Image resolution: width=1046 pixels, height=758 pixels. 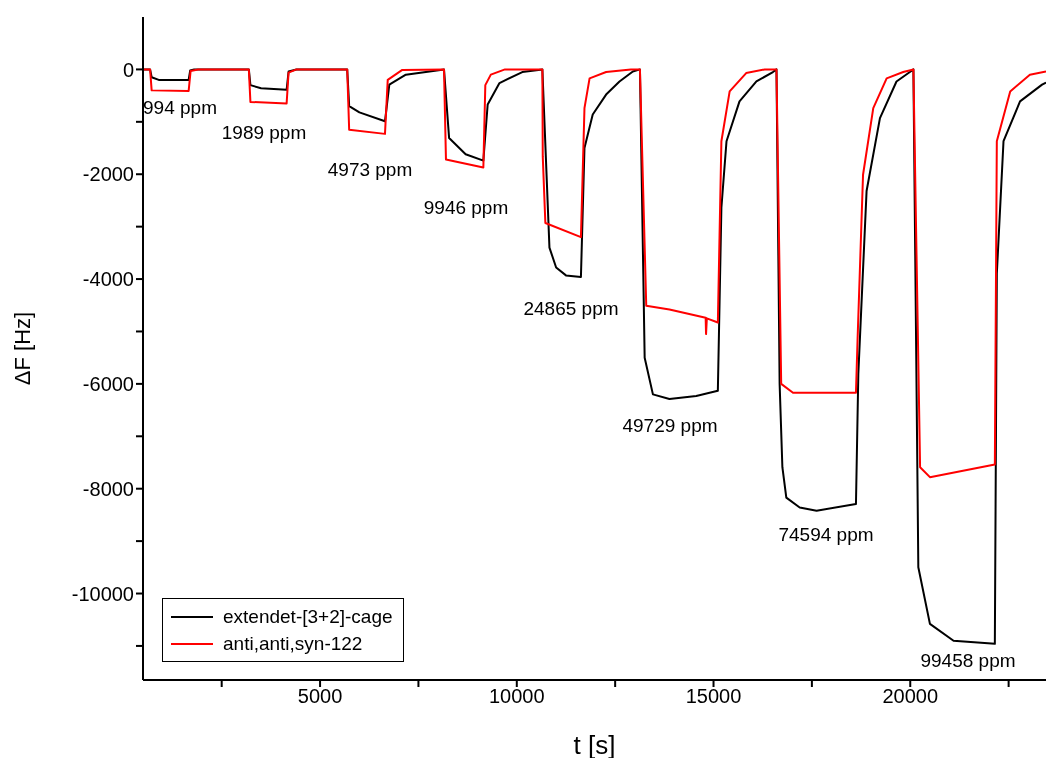 What do you see at coordinates (670, 426) in the screenshot?
I see `annotation: 49729 ppm` at bounding box center [670, 426].